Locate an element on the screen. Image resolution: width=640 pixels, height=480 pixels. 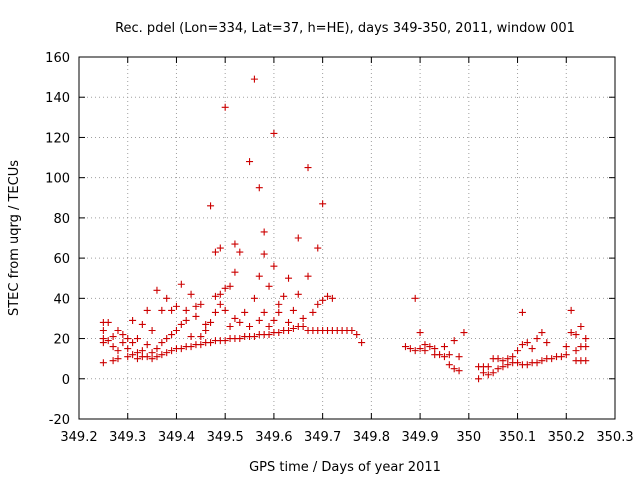
y-axis-label: STEC from uqrg / TECUs is located at coordinates (14, 238).